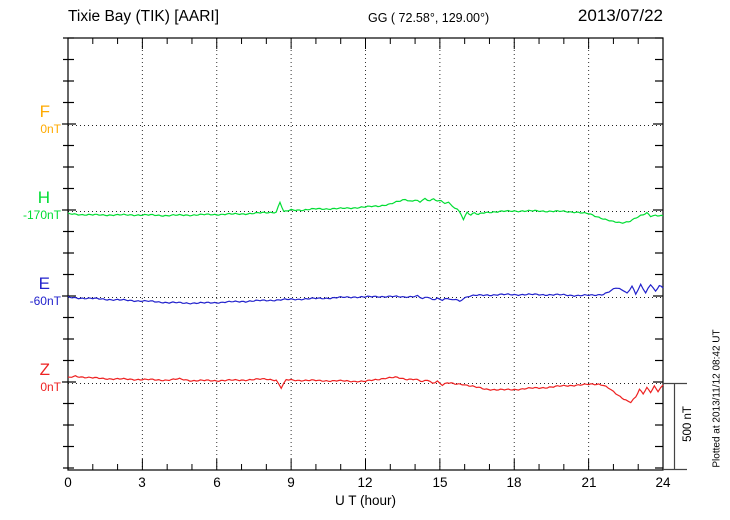 This screenshot has height=520, width=730. Describe the element at coordinates (589, 482) in the screenshot. I see `x-tick-label-21: 21` at that location.